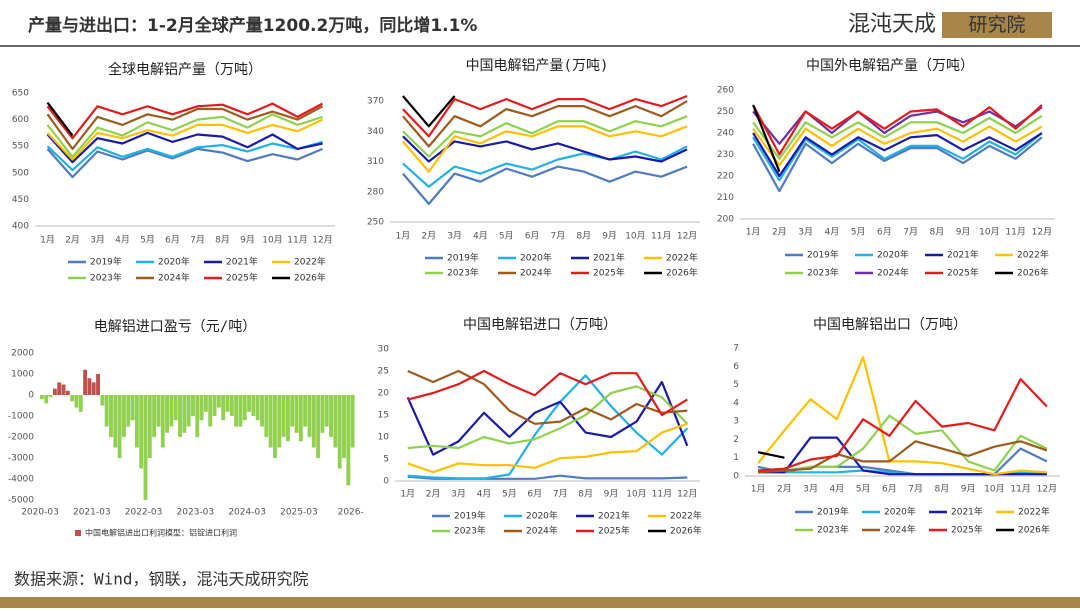  I want to click on y-tick-label: 15, so click(383, 416).